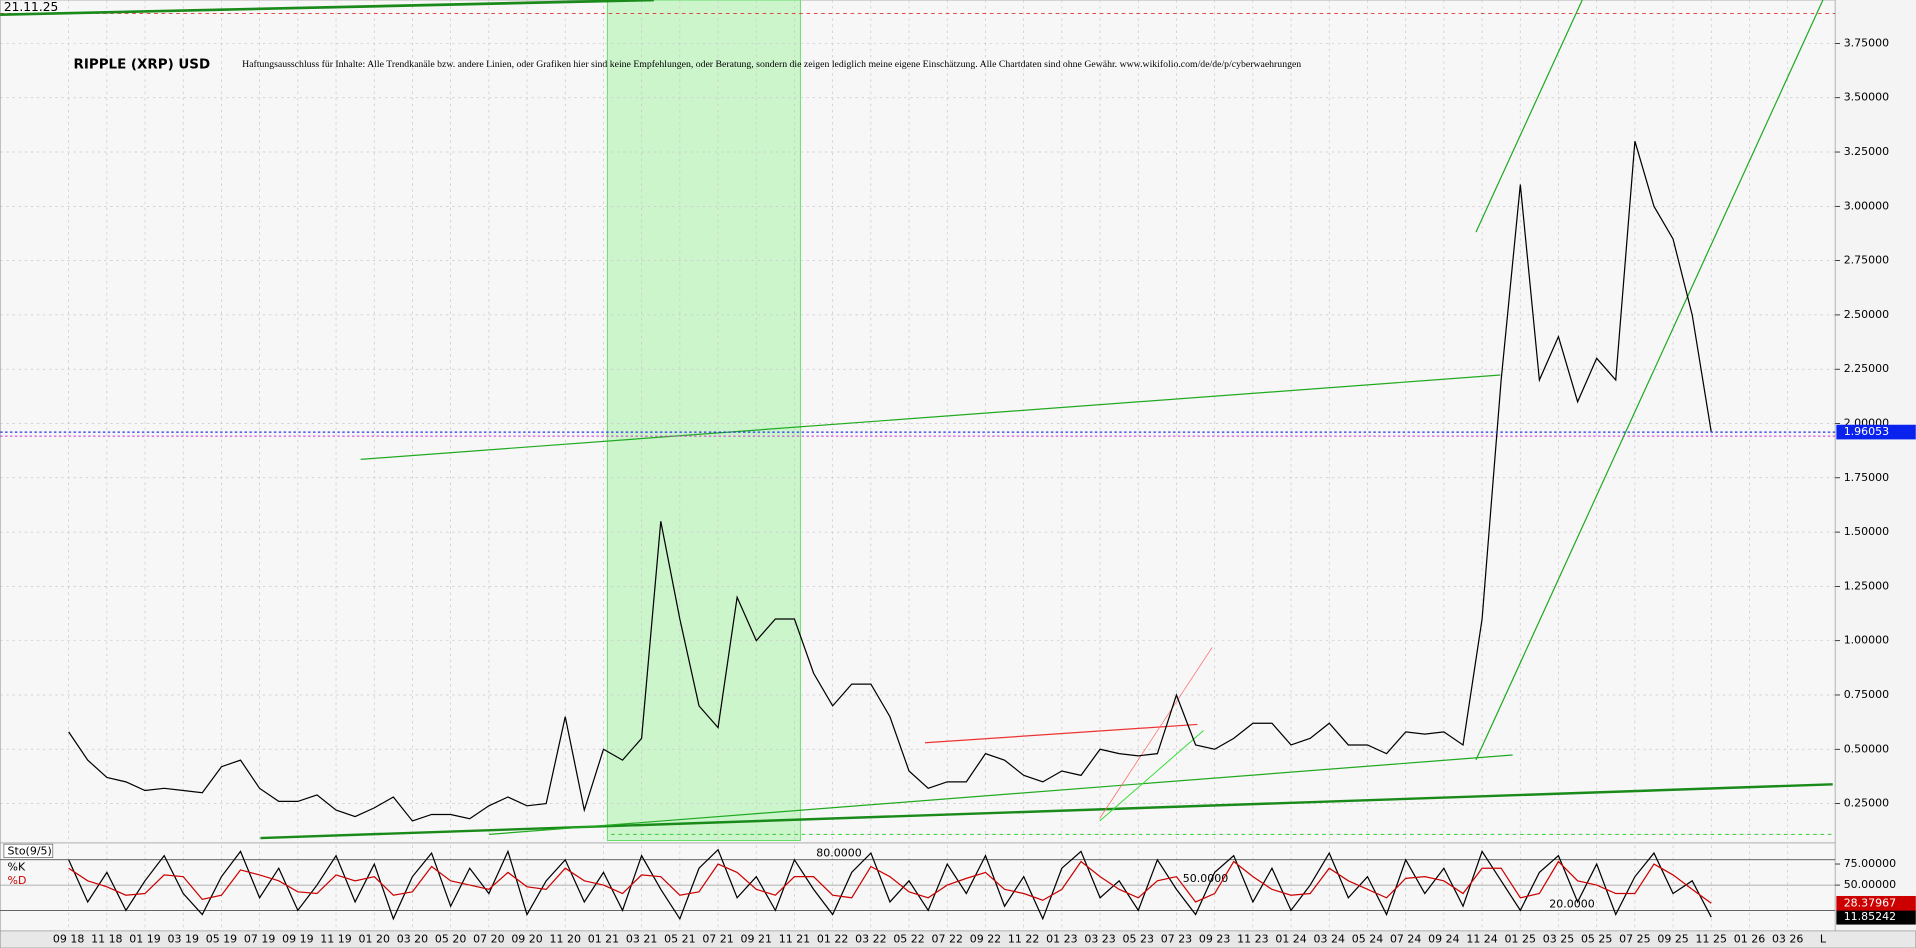  What do you see at coordinates (1866, 260) in the screenshot?
I see `y-tick-label: 2.75000` at bounding box center [1866, 260].